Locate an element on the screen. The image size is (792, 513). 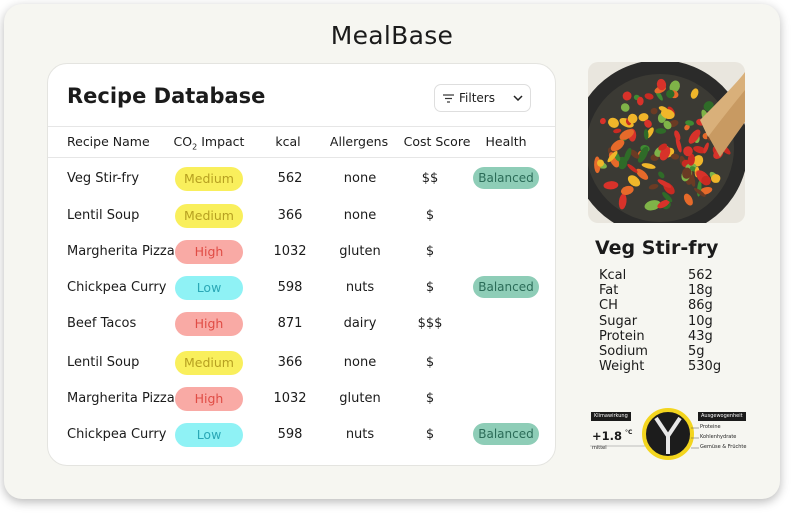
nutrition-label: CH is located at coordinates (608, 306).